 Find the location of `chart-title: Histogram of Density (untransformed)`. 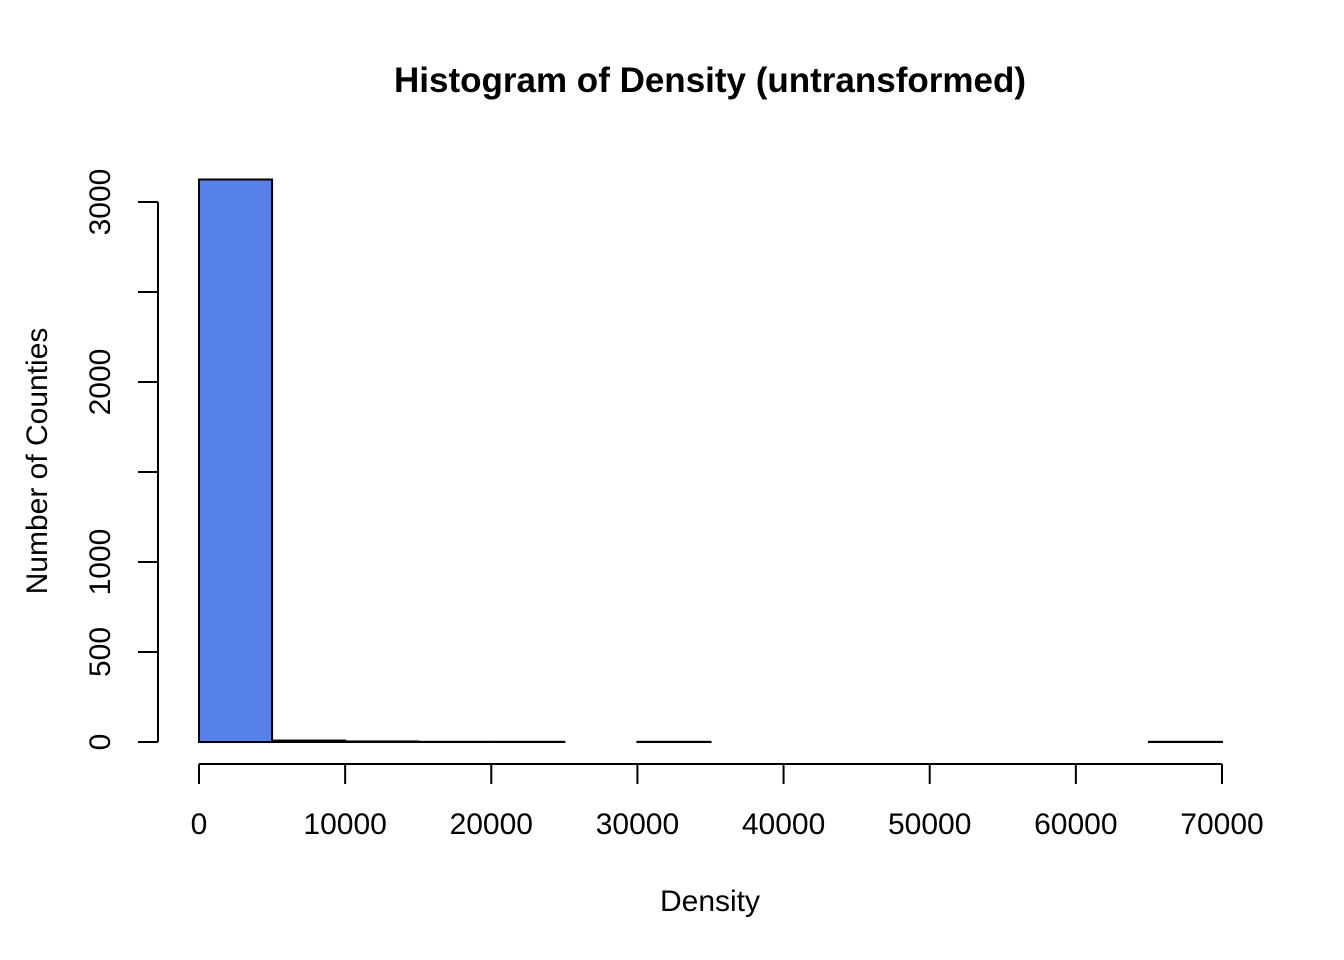

chart-title: Histogram of Density (untransformed) is located at coordinates (710, 80).